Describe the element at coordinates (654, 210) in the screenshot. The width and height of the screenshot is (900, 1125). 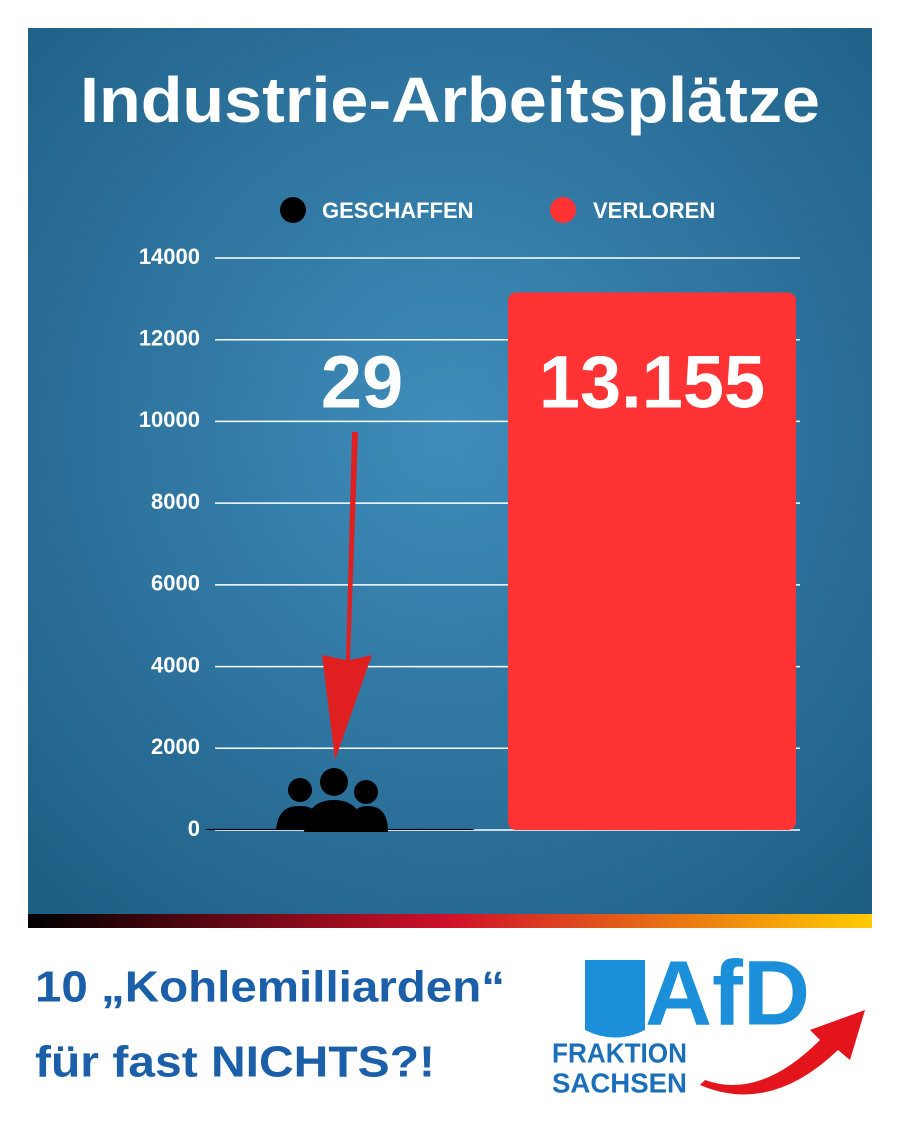
I see `legend-label: VERLOREN` at that location.